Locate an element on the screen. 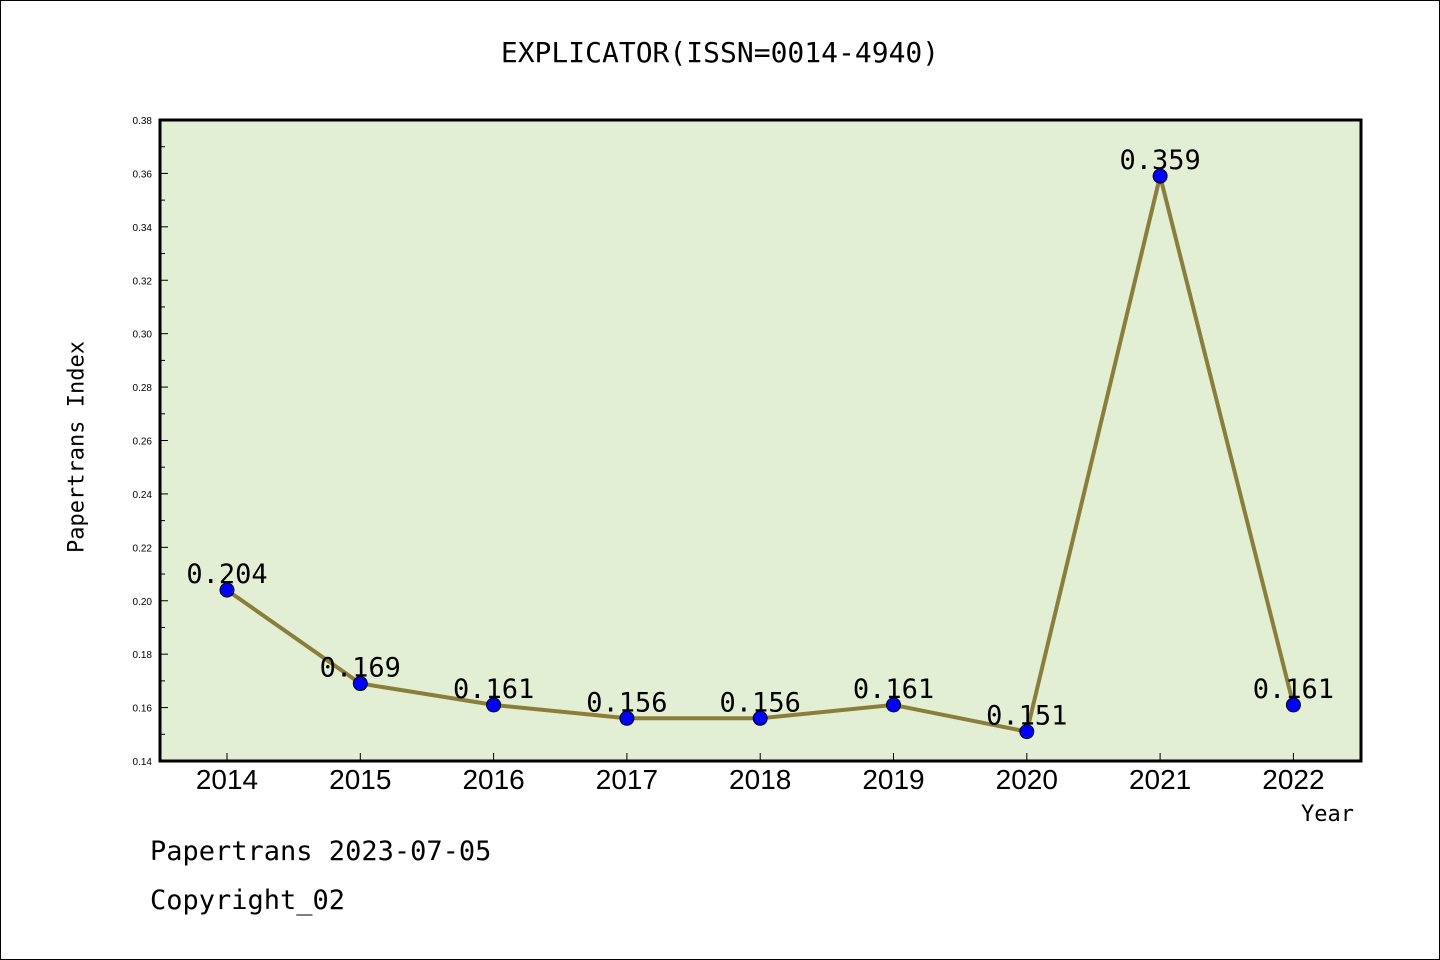  x-tick-label: 2020 is located at coordinates (1027, 779).